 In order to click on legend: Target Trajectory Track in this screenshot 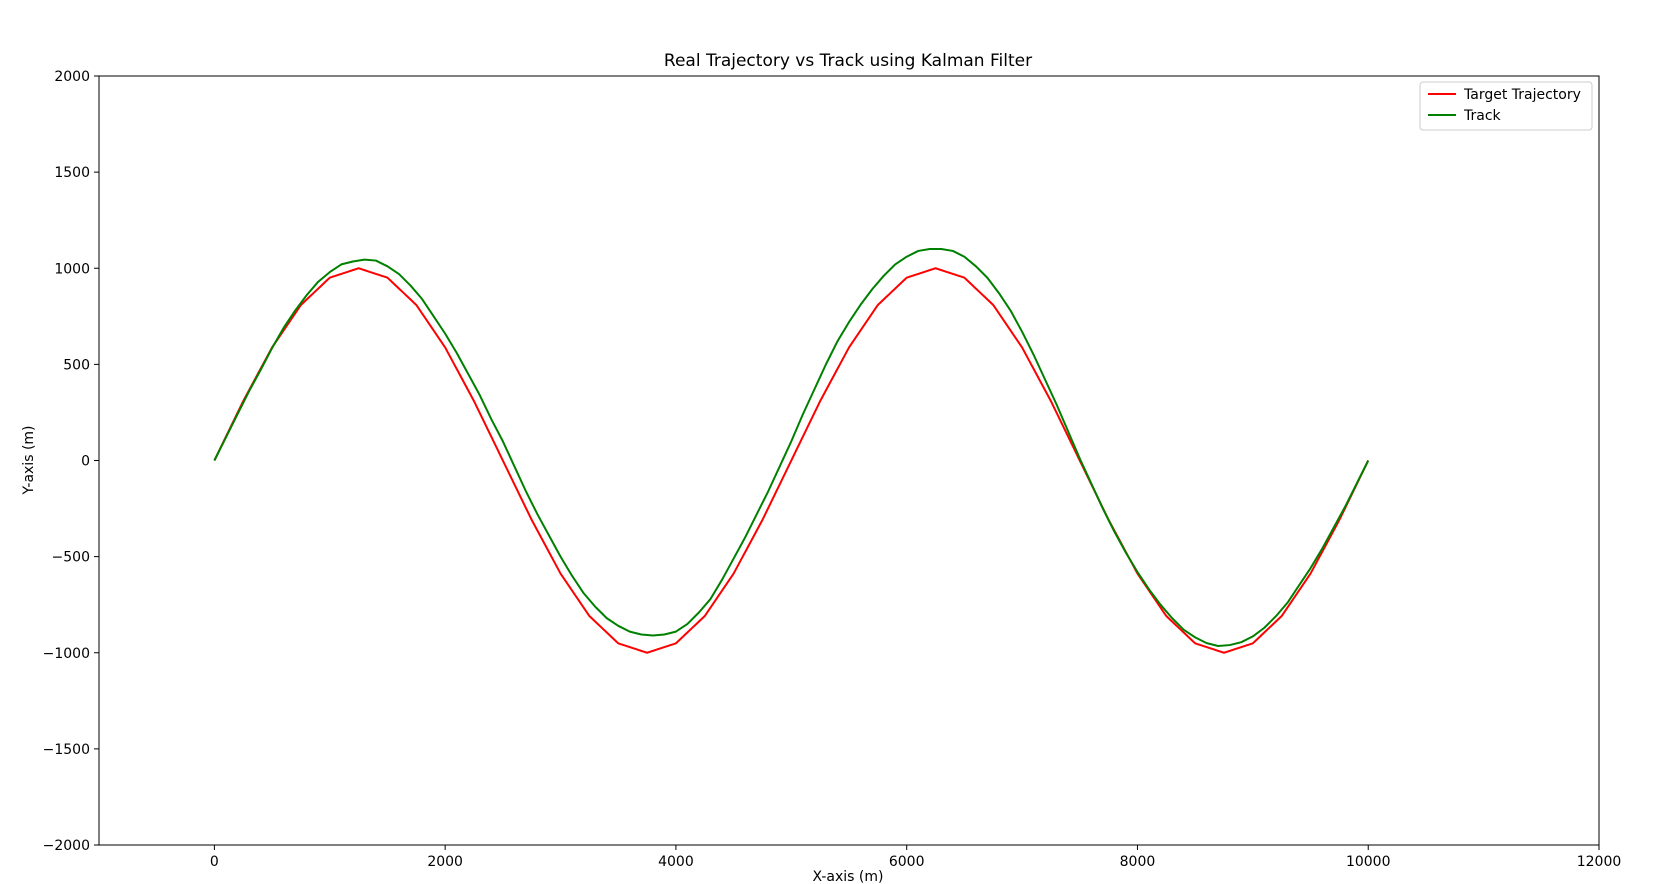, I will do `click(1506, 106)`.